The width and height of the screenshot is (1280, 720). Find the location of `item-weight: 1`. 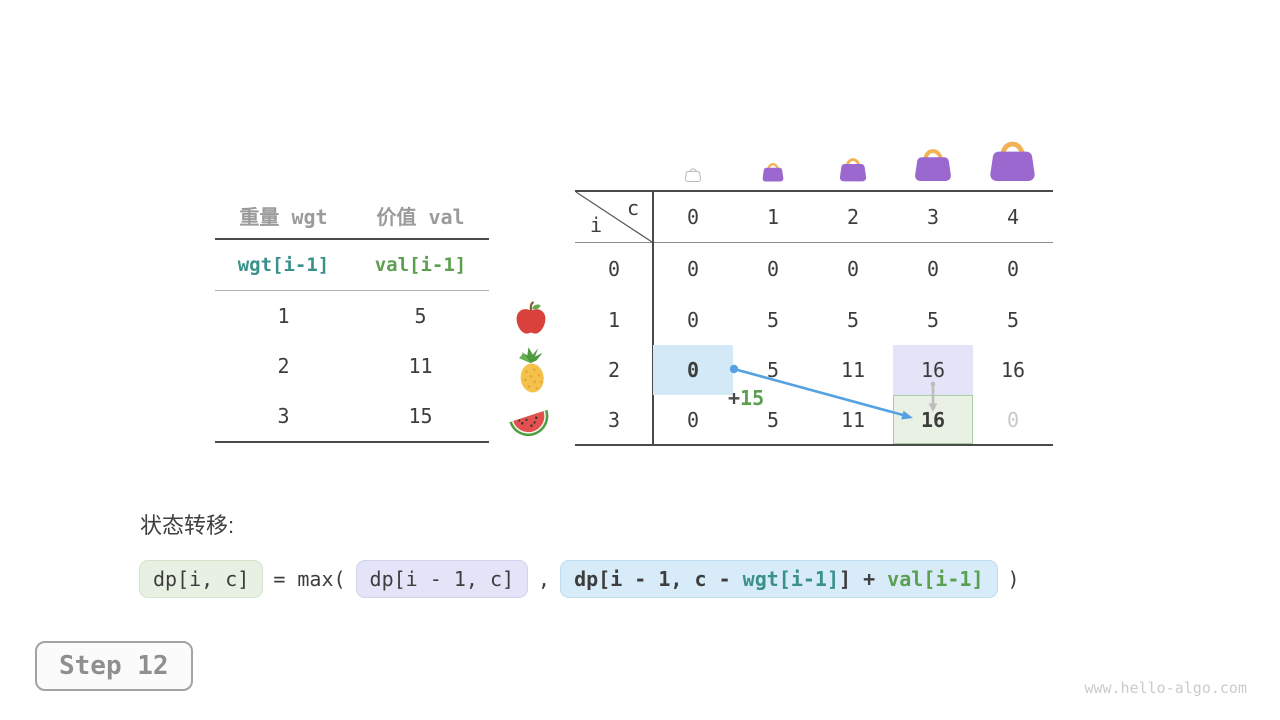

item-weight: 1 is located at coordinates (283, 316).